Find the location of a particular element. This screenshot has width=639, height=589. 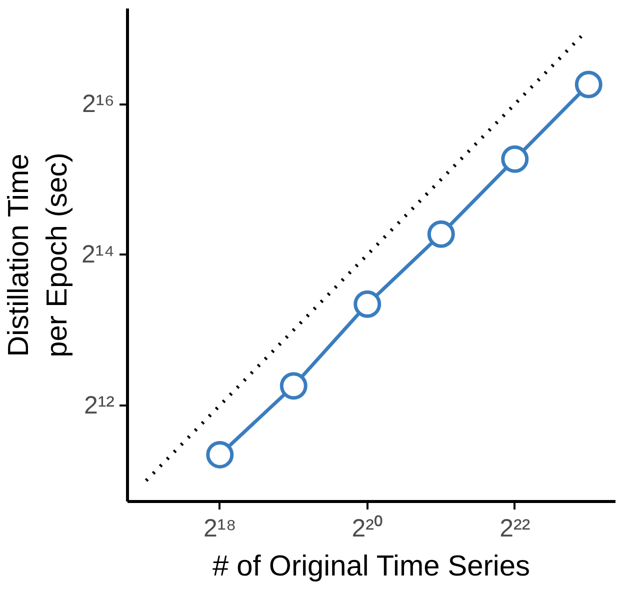

y-tick-label: 2¹² is located at coordinates (99, 405).